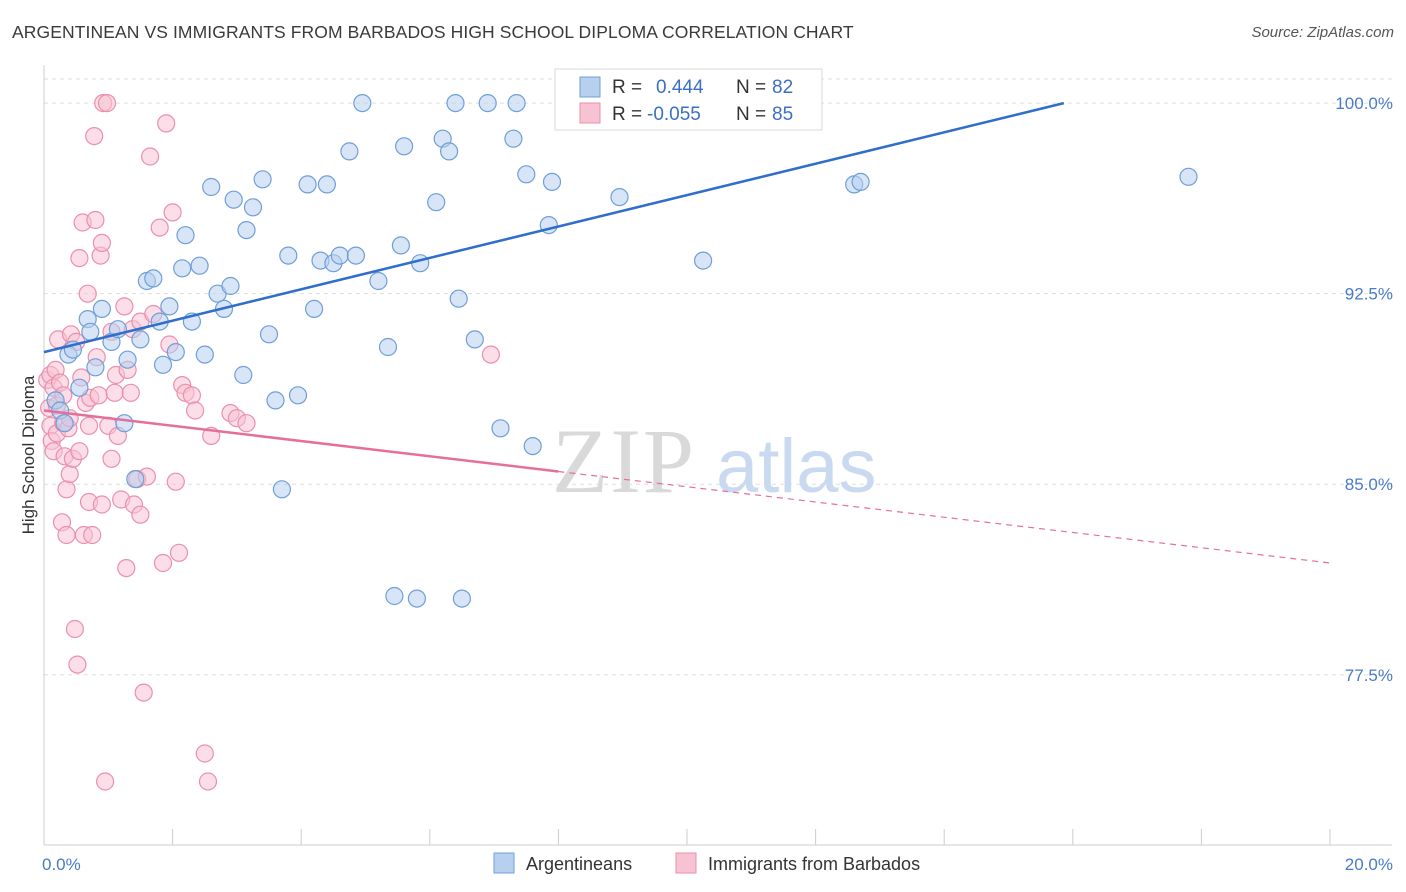 This screenshot has height=892, width=1406. What do you see at coordinates (751, 114) in the screenshot?
I see `legend-pink-n-label: N =` at bounding box center [751, 114].